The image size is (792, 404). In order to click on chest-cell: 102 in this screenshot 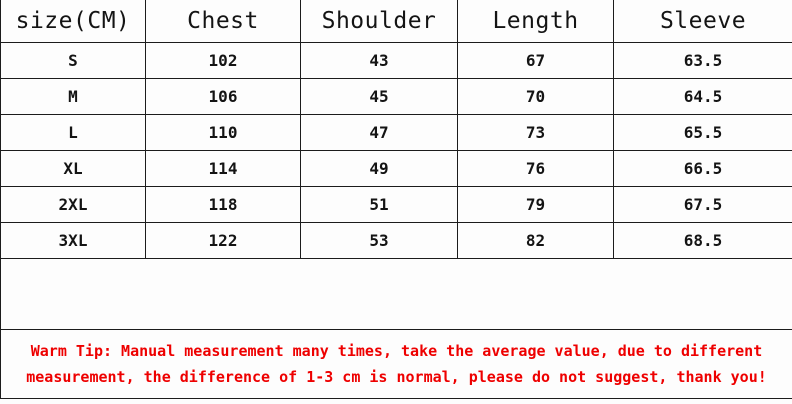, I will do `click(223, 60)`.